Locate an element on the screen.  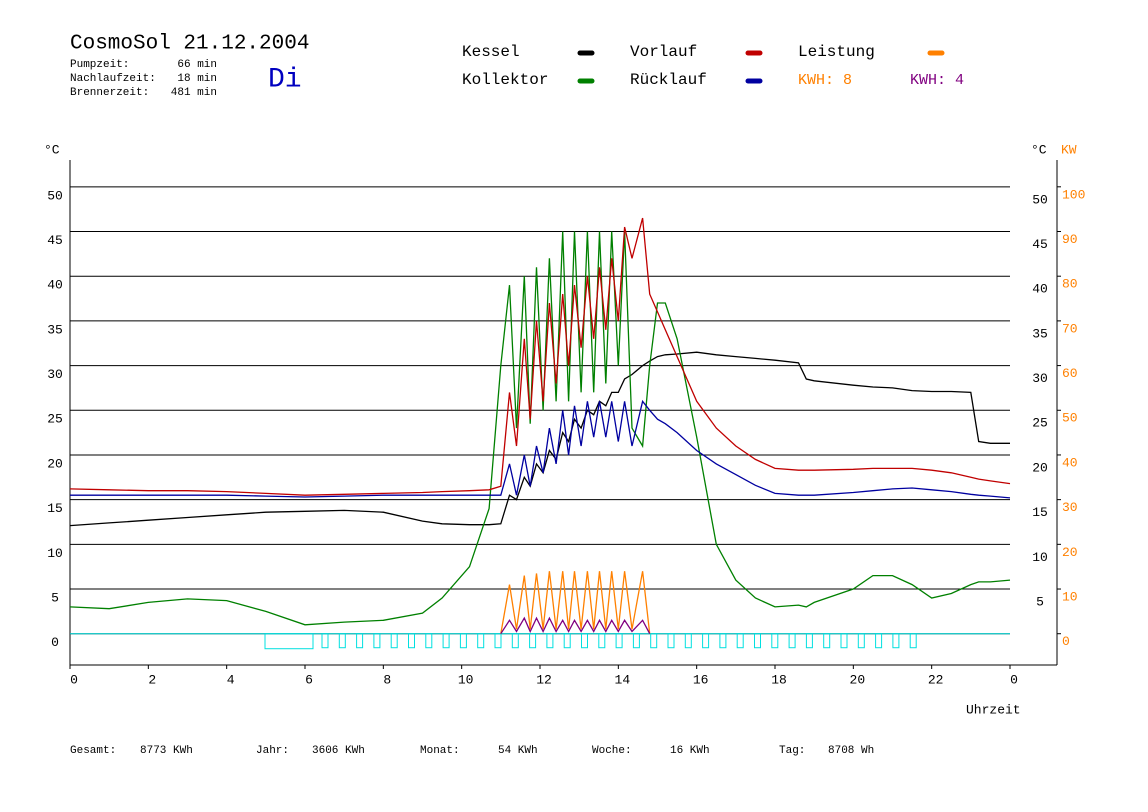
x-tick-label: 4 is located at coordinates (231, 679).